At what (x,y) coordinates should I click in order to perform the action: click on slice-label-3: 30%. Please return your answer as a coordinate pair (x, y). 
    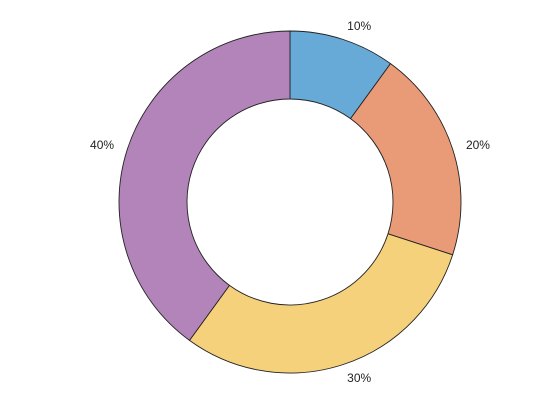
    Looking at the image, I should click on (359, 378).